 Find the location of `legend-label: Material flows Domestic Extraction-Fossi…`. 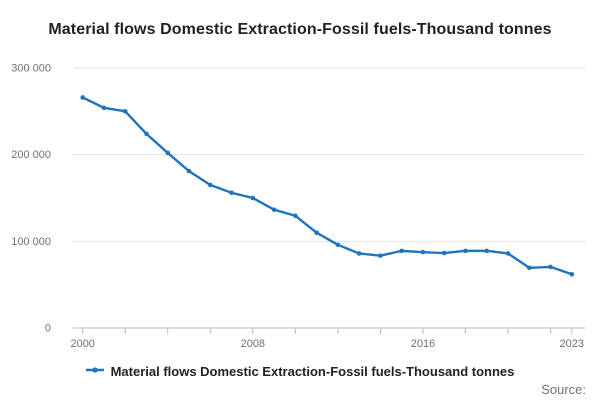

legend-label: Material flows Domestic Extraction-Fossi… is located at coordinates (312, 371).